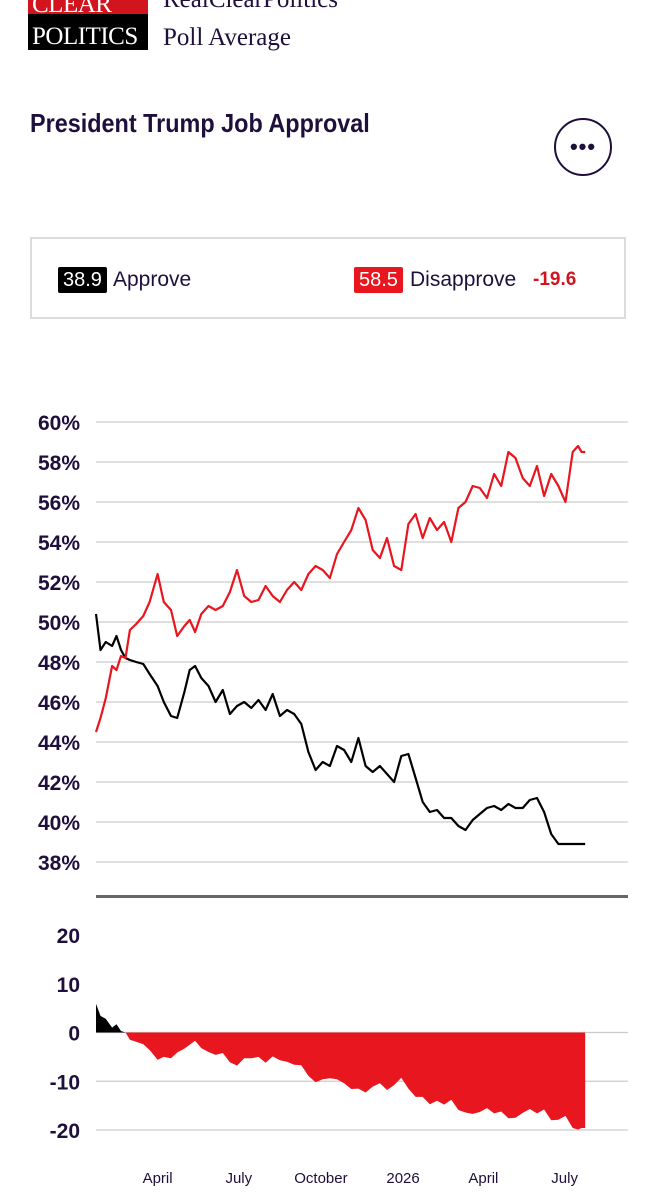  Describe the element at coordinates (82, 280) in the screenshot. I see `approve-value-badge: 38.9` at that location.